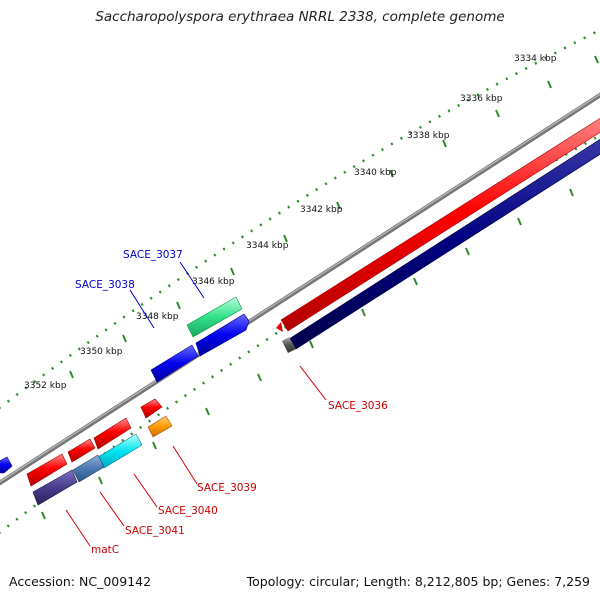  Describe the element at coordinates (45, 386) in the screenshot. I see `ruler-label: 3352 kbp` at that location.